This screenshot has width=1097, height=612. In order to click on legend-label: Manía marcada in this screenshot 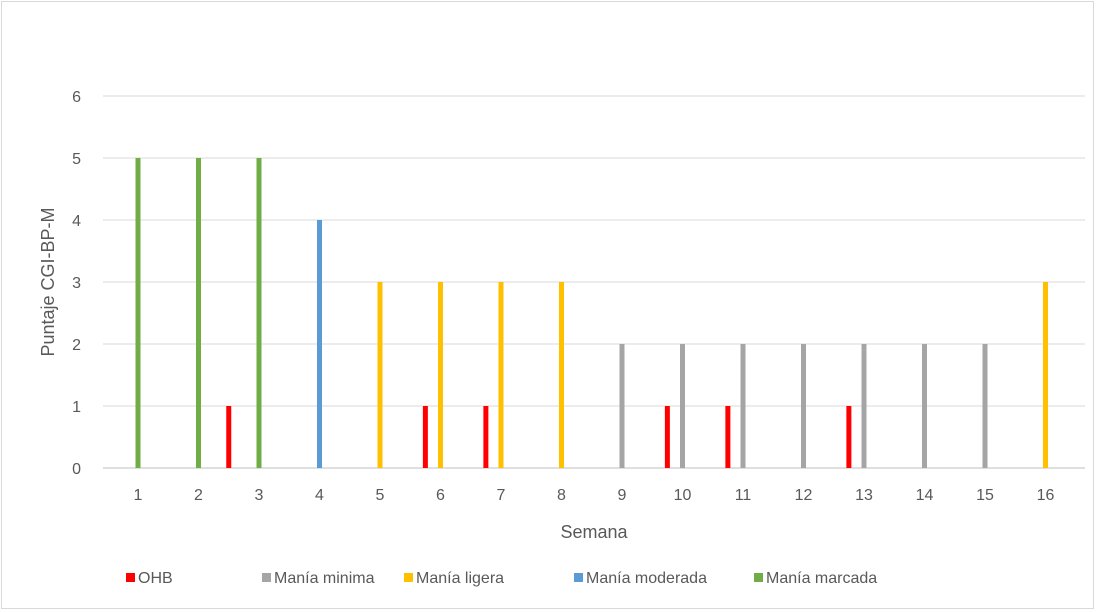, I will do `click(821, 578)`.